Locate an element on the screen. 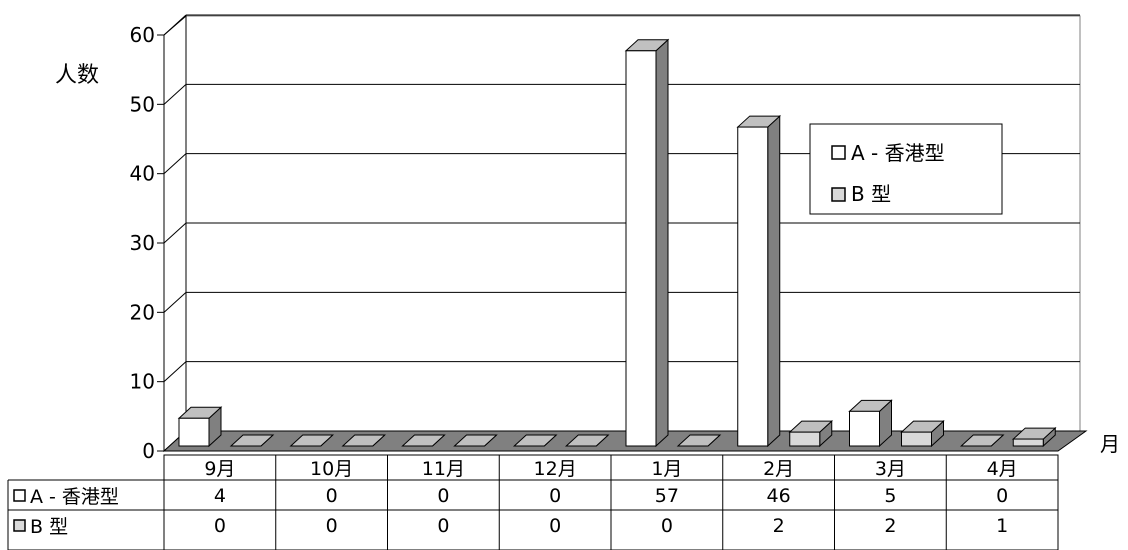  x-tick-label: 3月 is located at coordinates (890, 469).